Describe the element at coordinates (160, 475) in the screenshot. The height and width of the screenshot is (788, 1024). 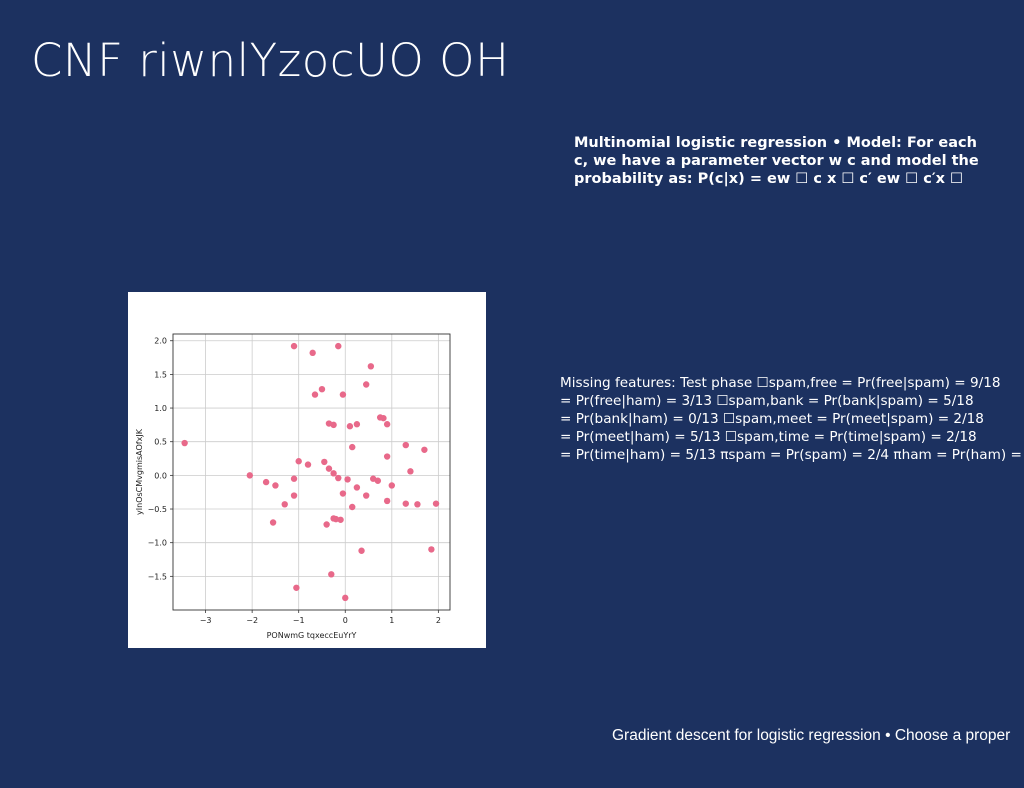
I see `y-tick-label: 0.0` at that location.